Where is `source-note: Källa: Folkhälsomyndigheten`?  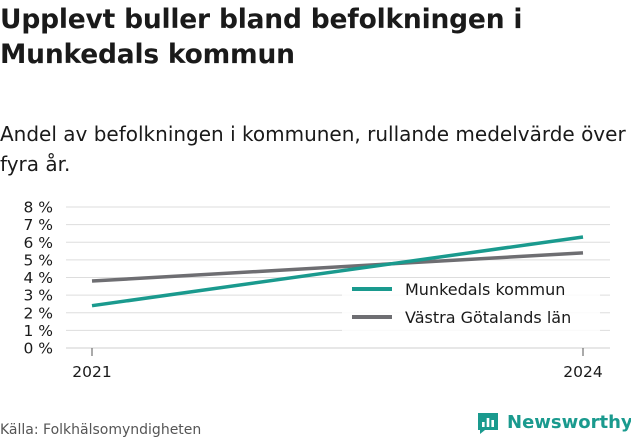 source-note: Källa: Folkhälsomyndigheten is located at coordinates (101, 430).